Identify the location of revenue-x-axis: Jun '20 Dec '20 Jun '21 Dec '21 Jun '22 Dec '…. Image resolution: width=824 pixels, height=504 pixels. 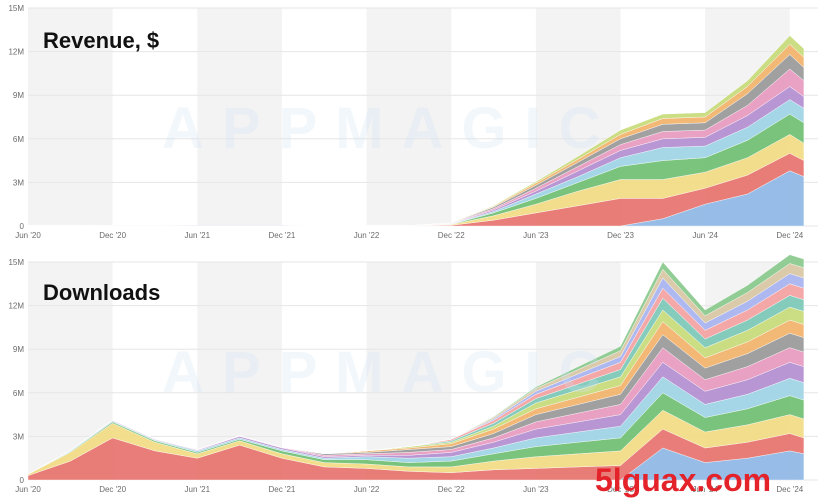
(409, 235).